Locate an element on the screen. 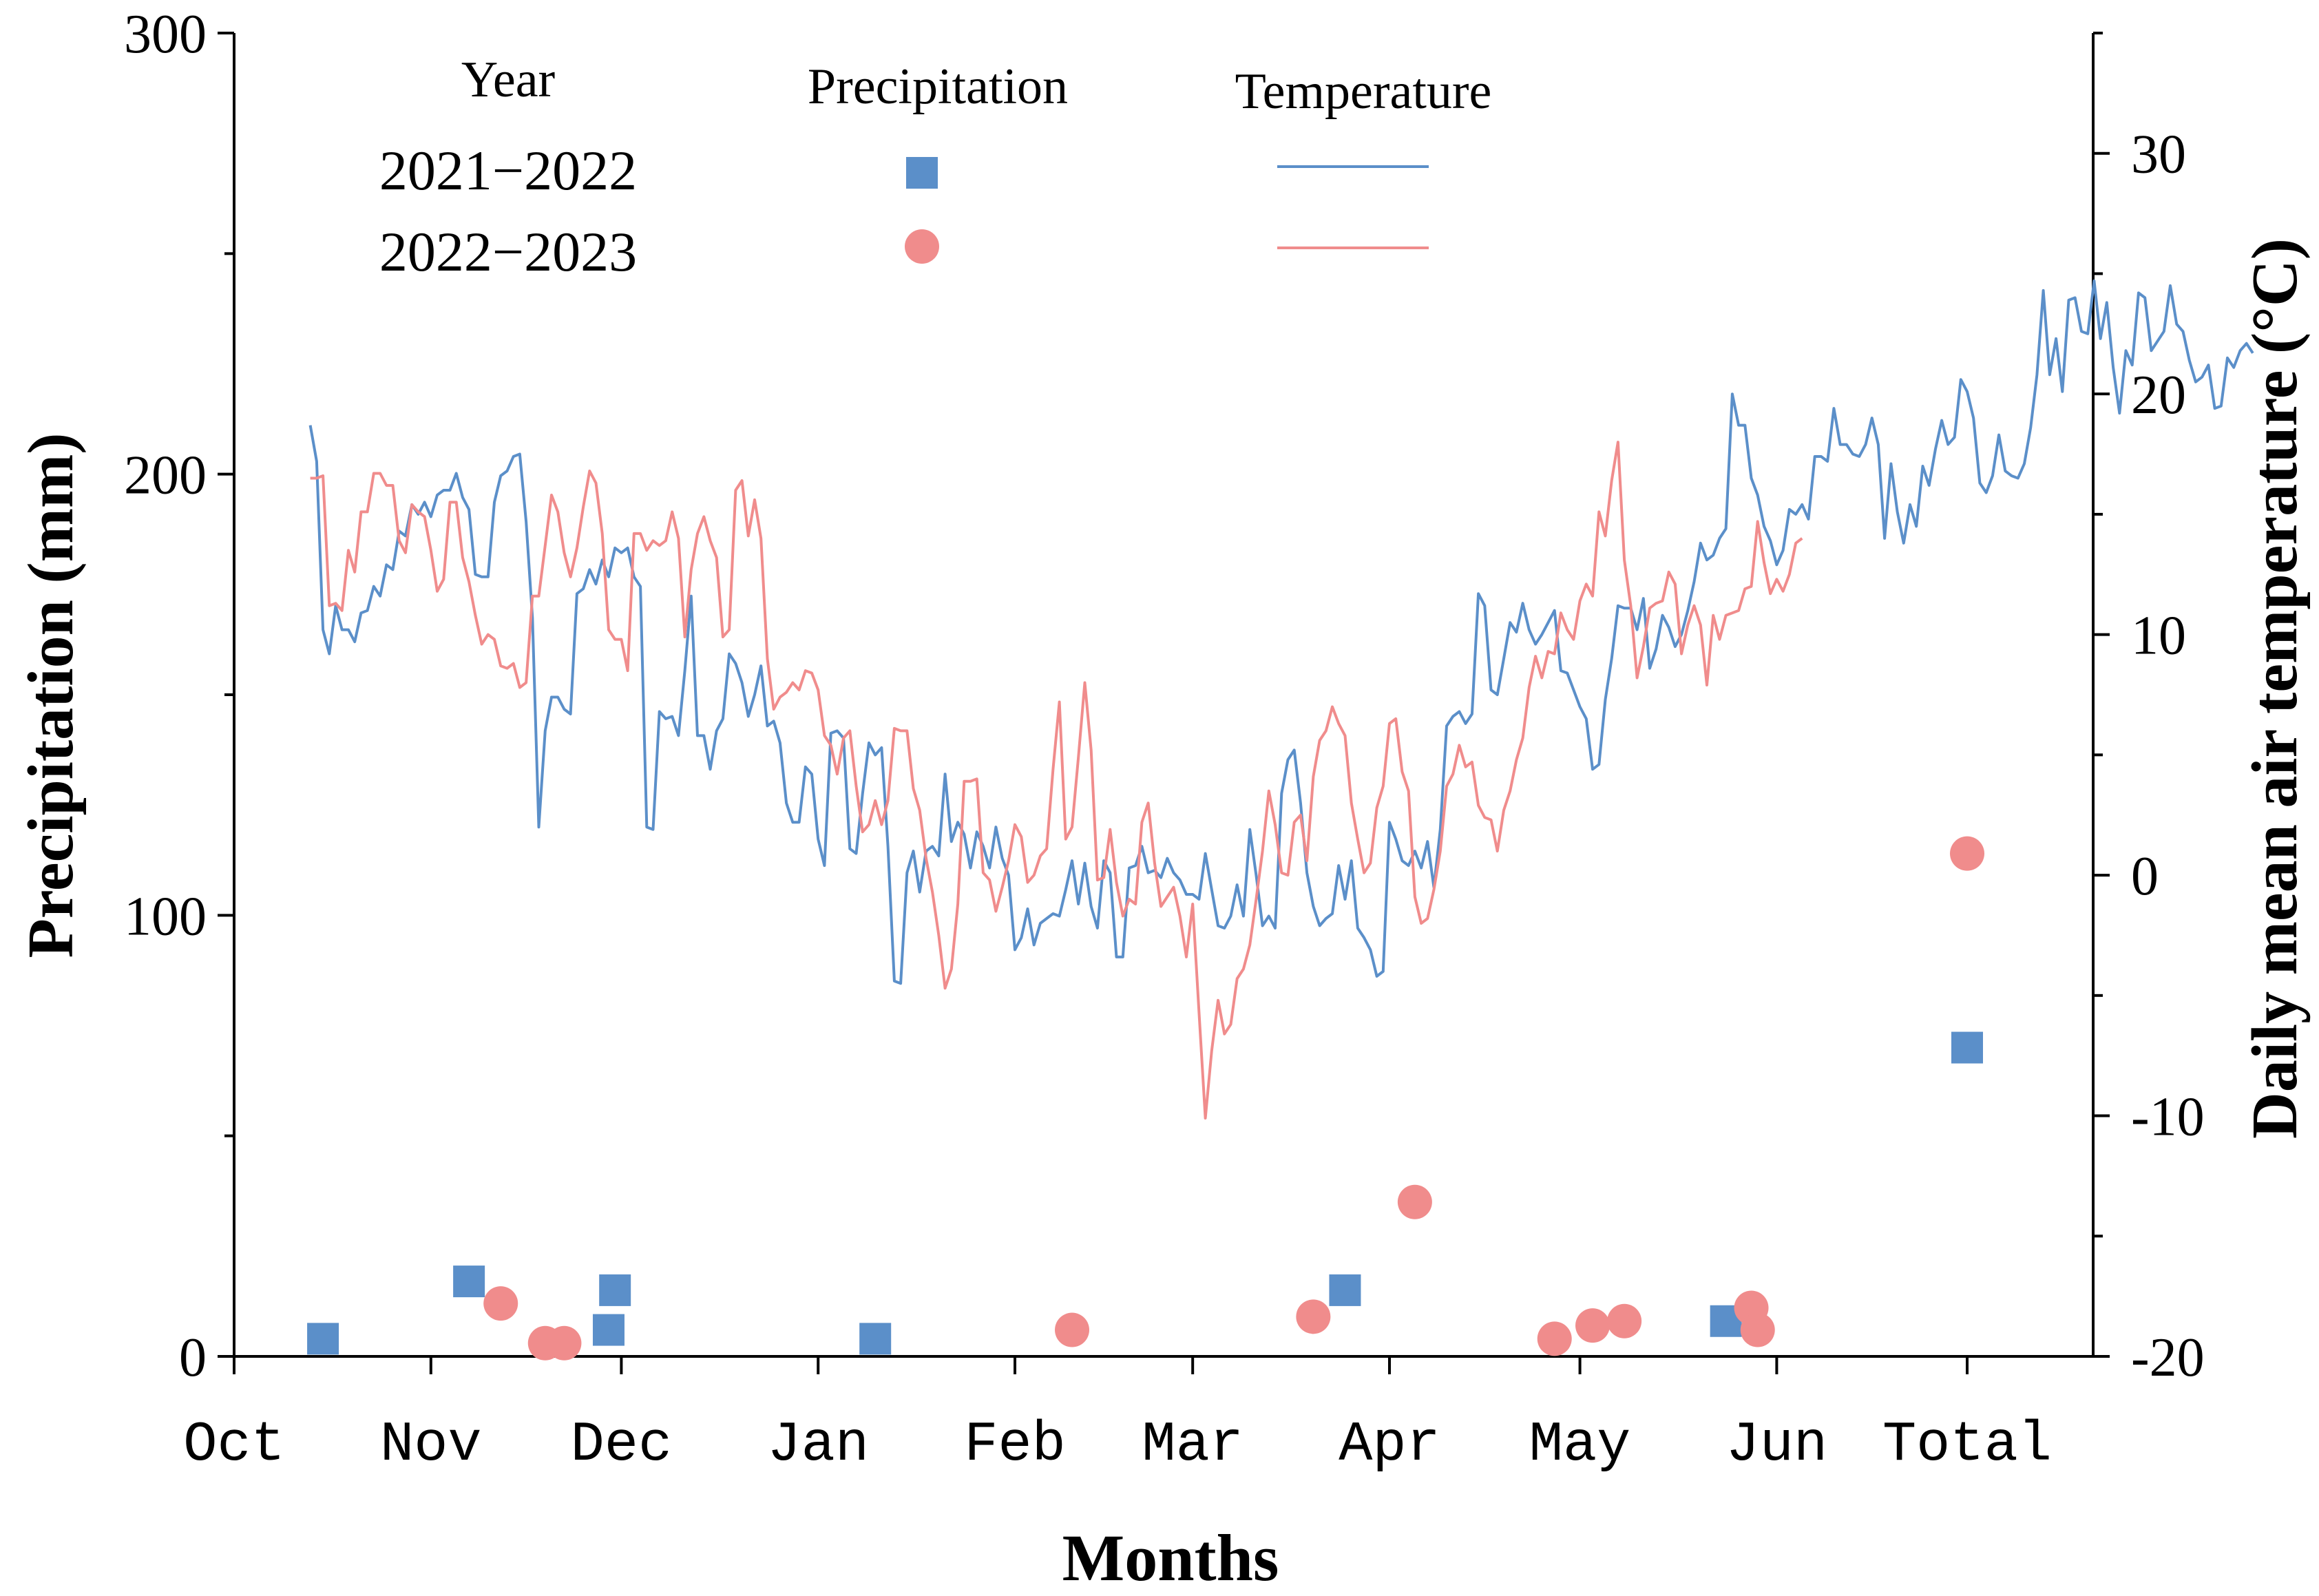  left-axis-title: Precipitation (mm) is located at coordinates (51, 695).